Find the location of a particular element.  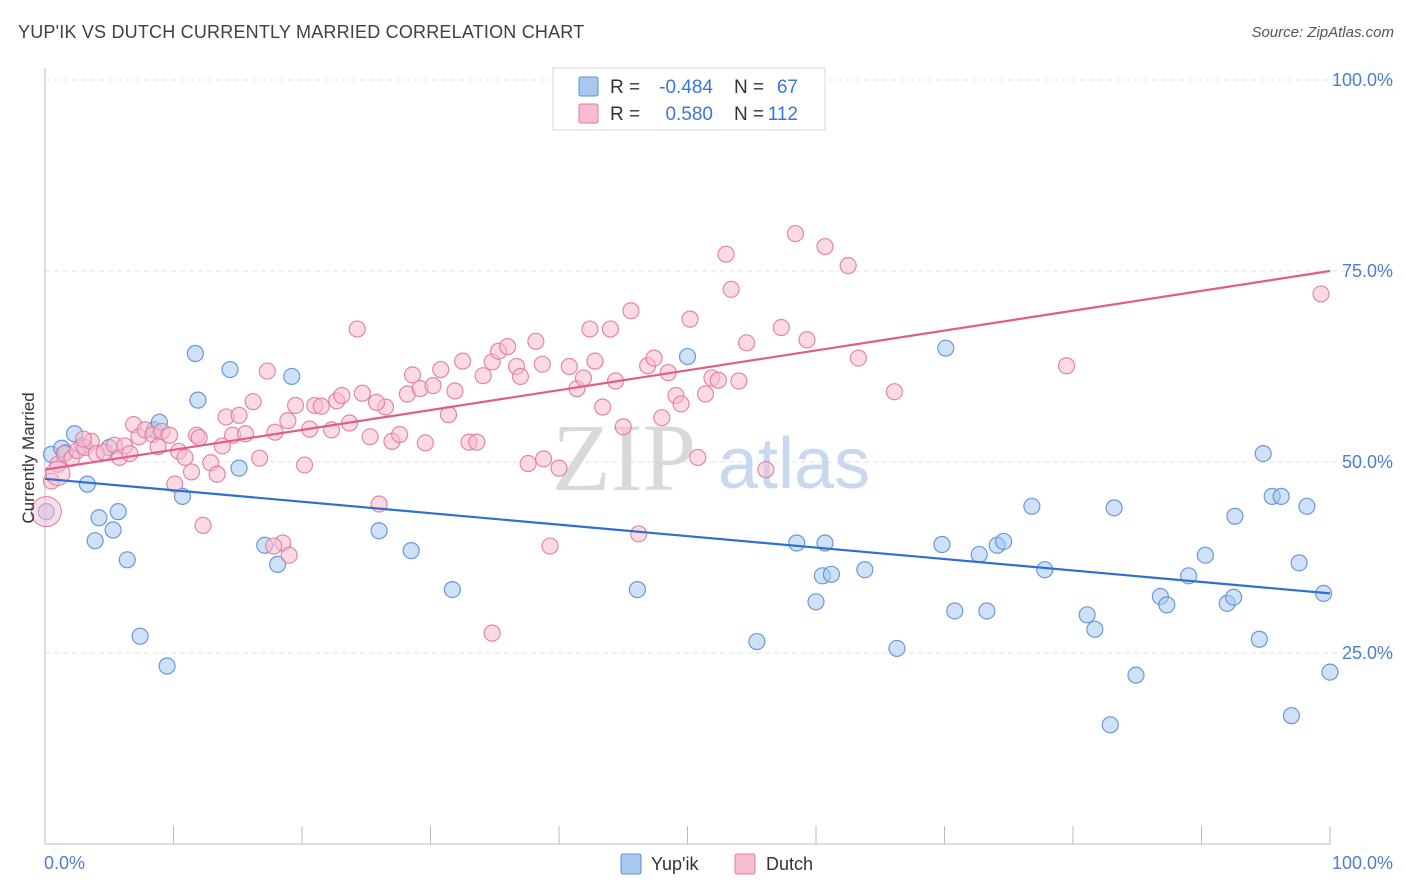

chart-source: Source: ZipAtlas.com is located at coordinates (1322, 32).